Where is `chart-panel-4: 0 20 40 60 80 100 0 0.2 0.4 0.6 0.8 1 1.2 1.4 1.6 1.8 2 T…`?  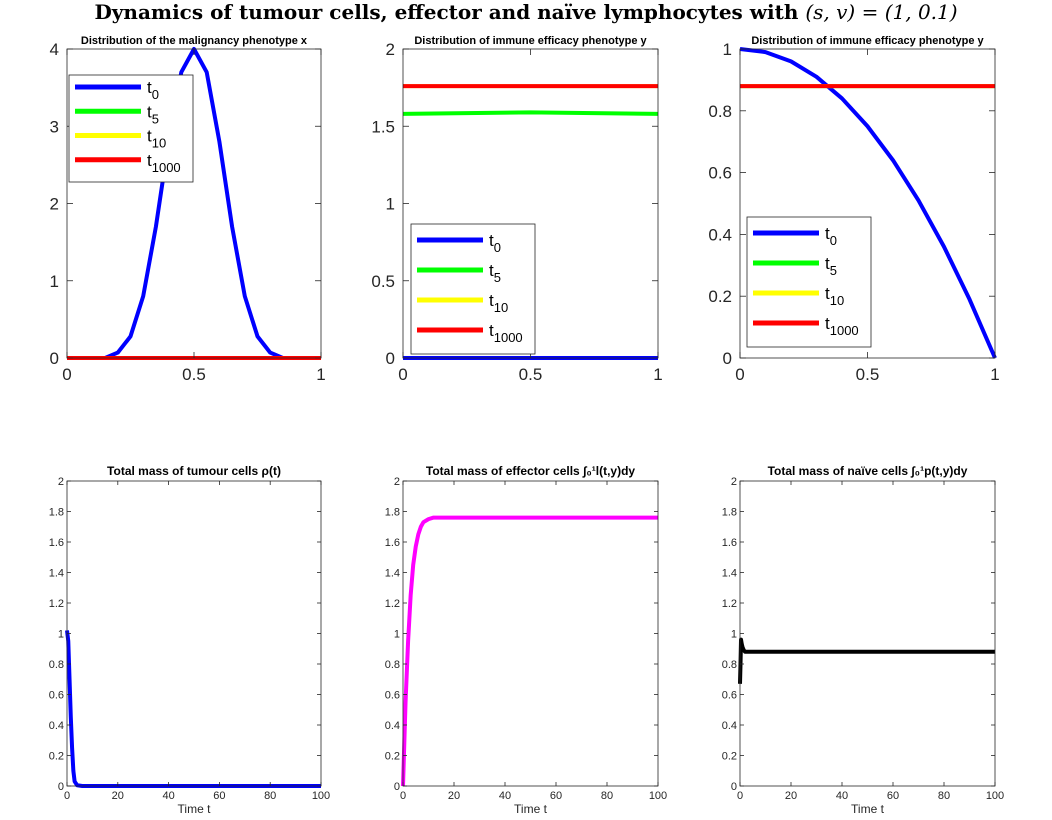
chart-panel-4: 0 20 40 60 80 100 0 0.2 0.4 0.6 0.8 1 1.2 1.4 1.6 1.8 2 T… is located at coordinates (189, 640).